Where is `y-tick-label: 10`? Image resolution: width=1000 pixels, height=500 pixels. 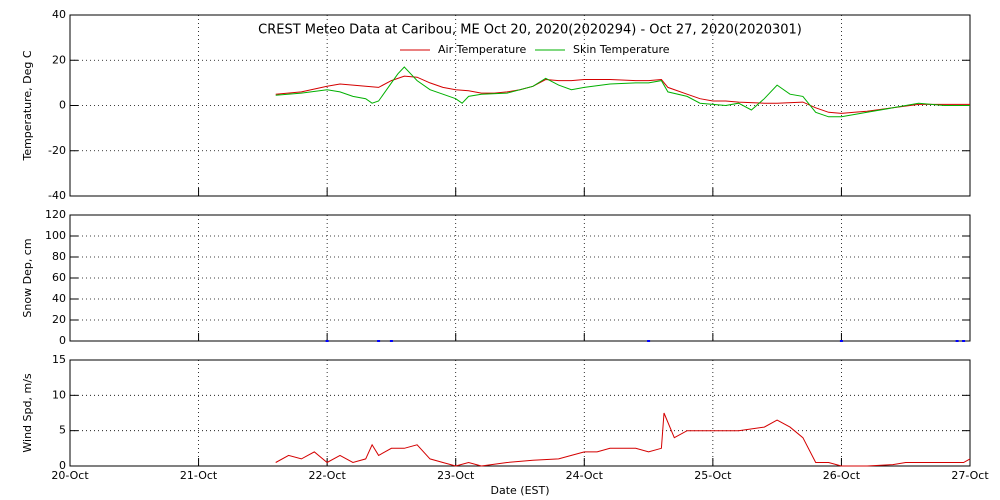
y-tick-label: 10 is located at coordinates (59, 394).